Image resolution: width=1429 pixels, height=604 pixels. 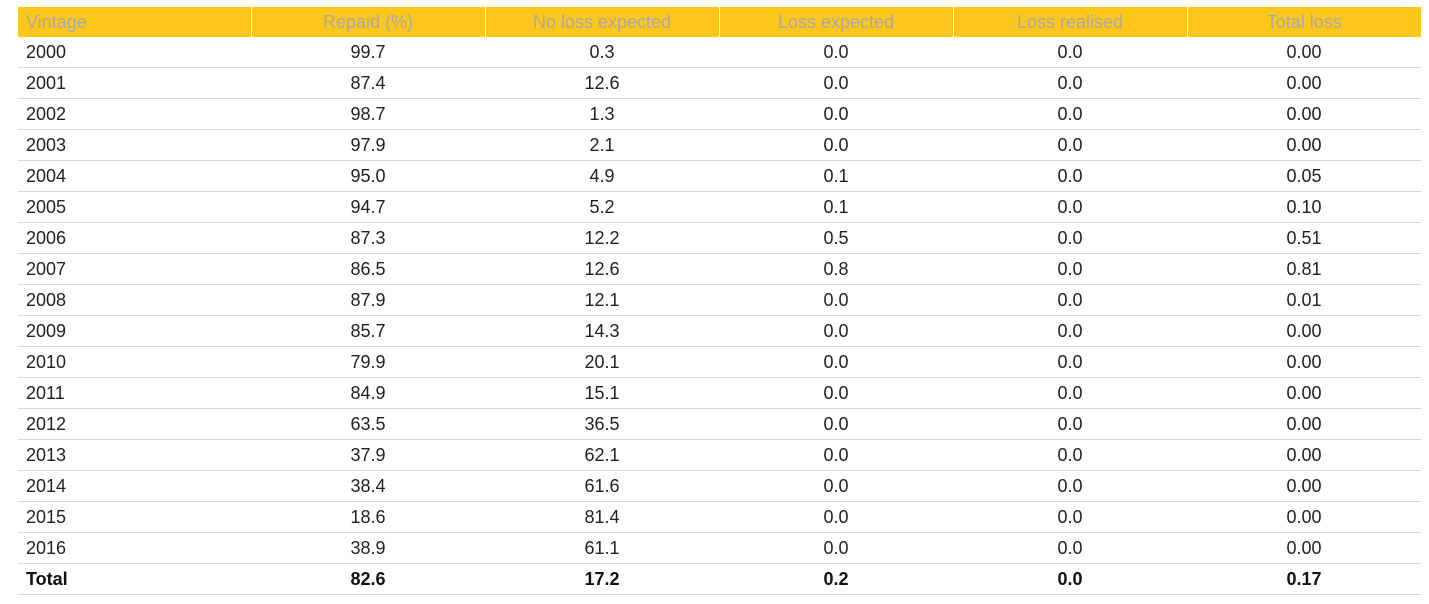 I want to click on cell-vintage: 2002, so click(x=134, y=114).